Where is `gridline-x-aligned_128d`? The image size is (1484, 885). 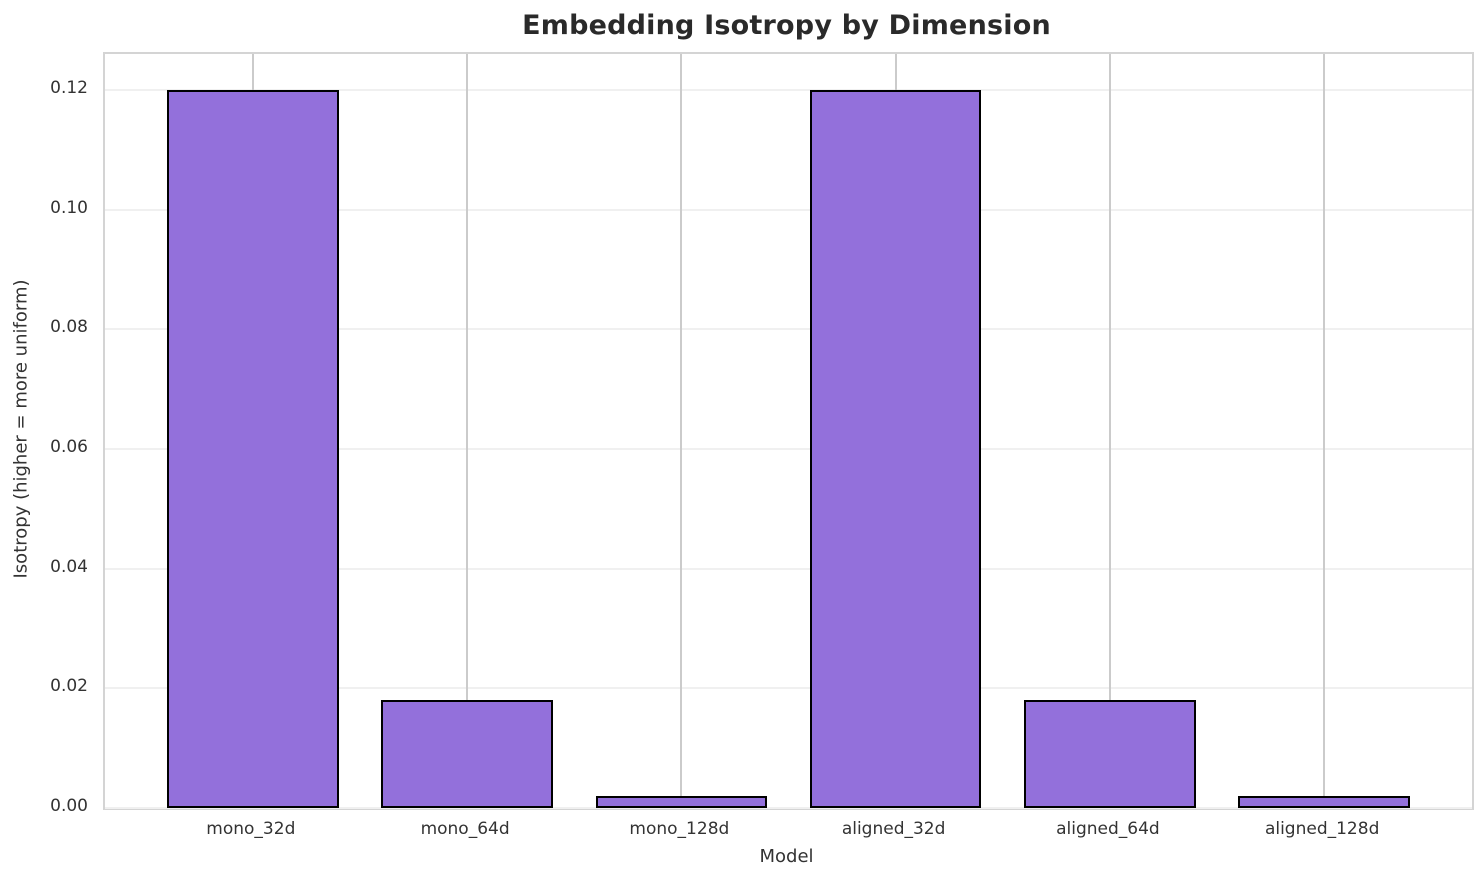 gridline-x-aligned_128d is located at coordinates (1324, 431).